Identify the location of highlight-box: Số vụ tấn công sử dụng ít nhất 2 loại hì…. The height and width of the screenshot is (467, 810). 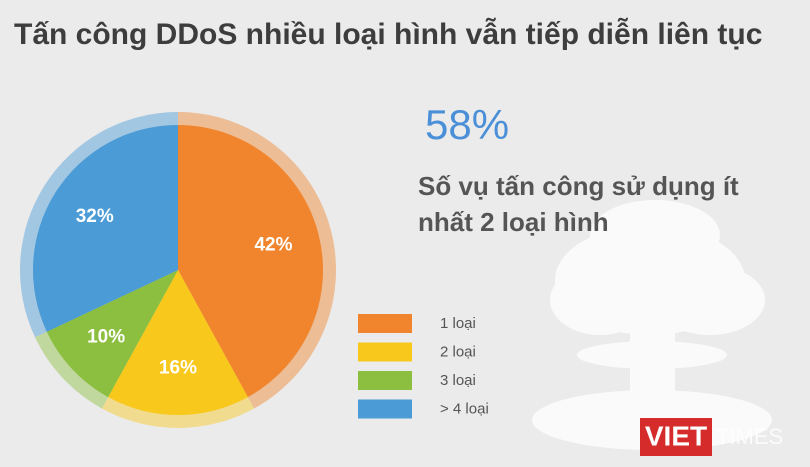
(578, 204).